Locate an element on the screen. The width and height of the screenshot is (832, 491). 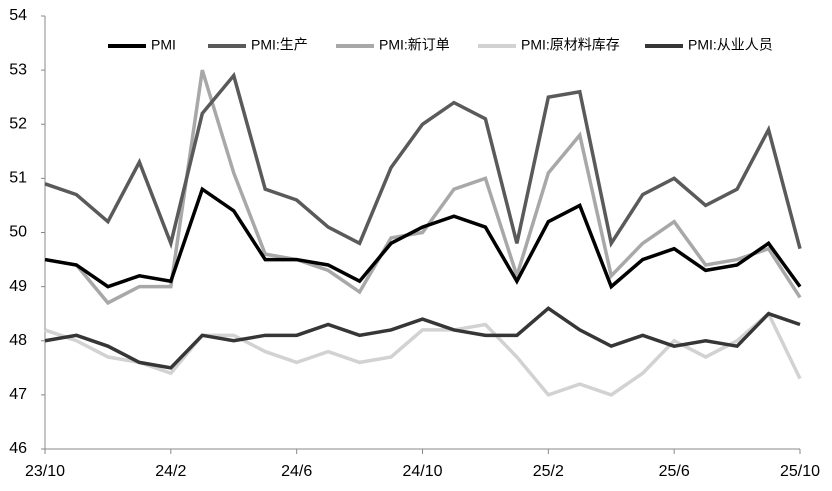
y-tick-label: 53 is located at coordinates (18, 69).